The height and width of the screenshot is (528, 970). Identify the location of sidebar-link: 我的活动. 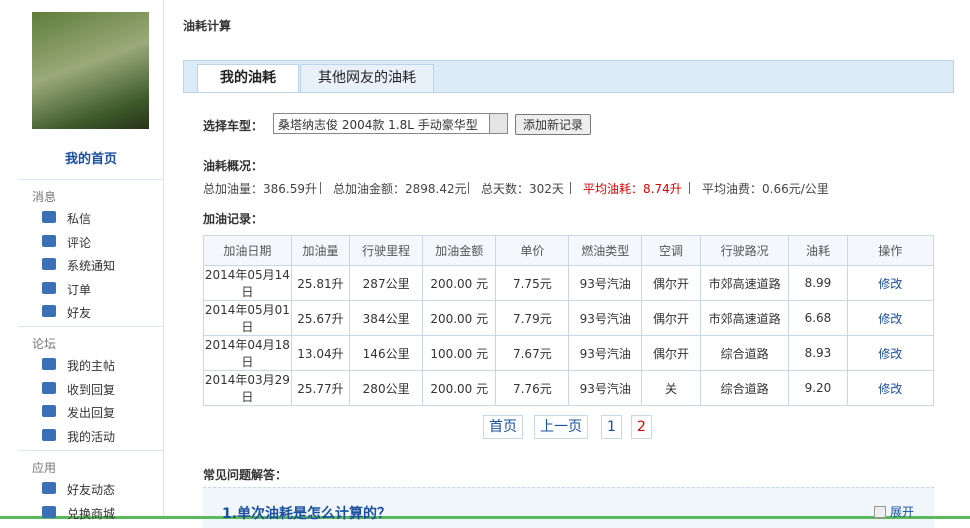
(91, 436).